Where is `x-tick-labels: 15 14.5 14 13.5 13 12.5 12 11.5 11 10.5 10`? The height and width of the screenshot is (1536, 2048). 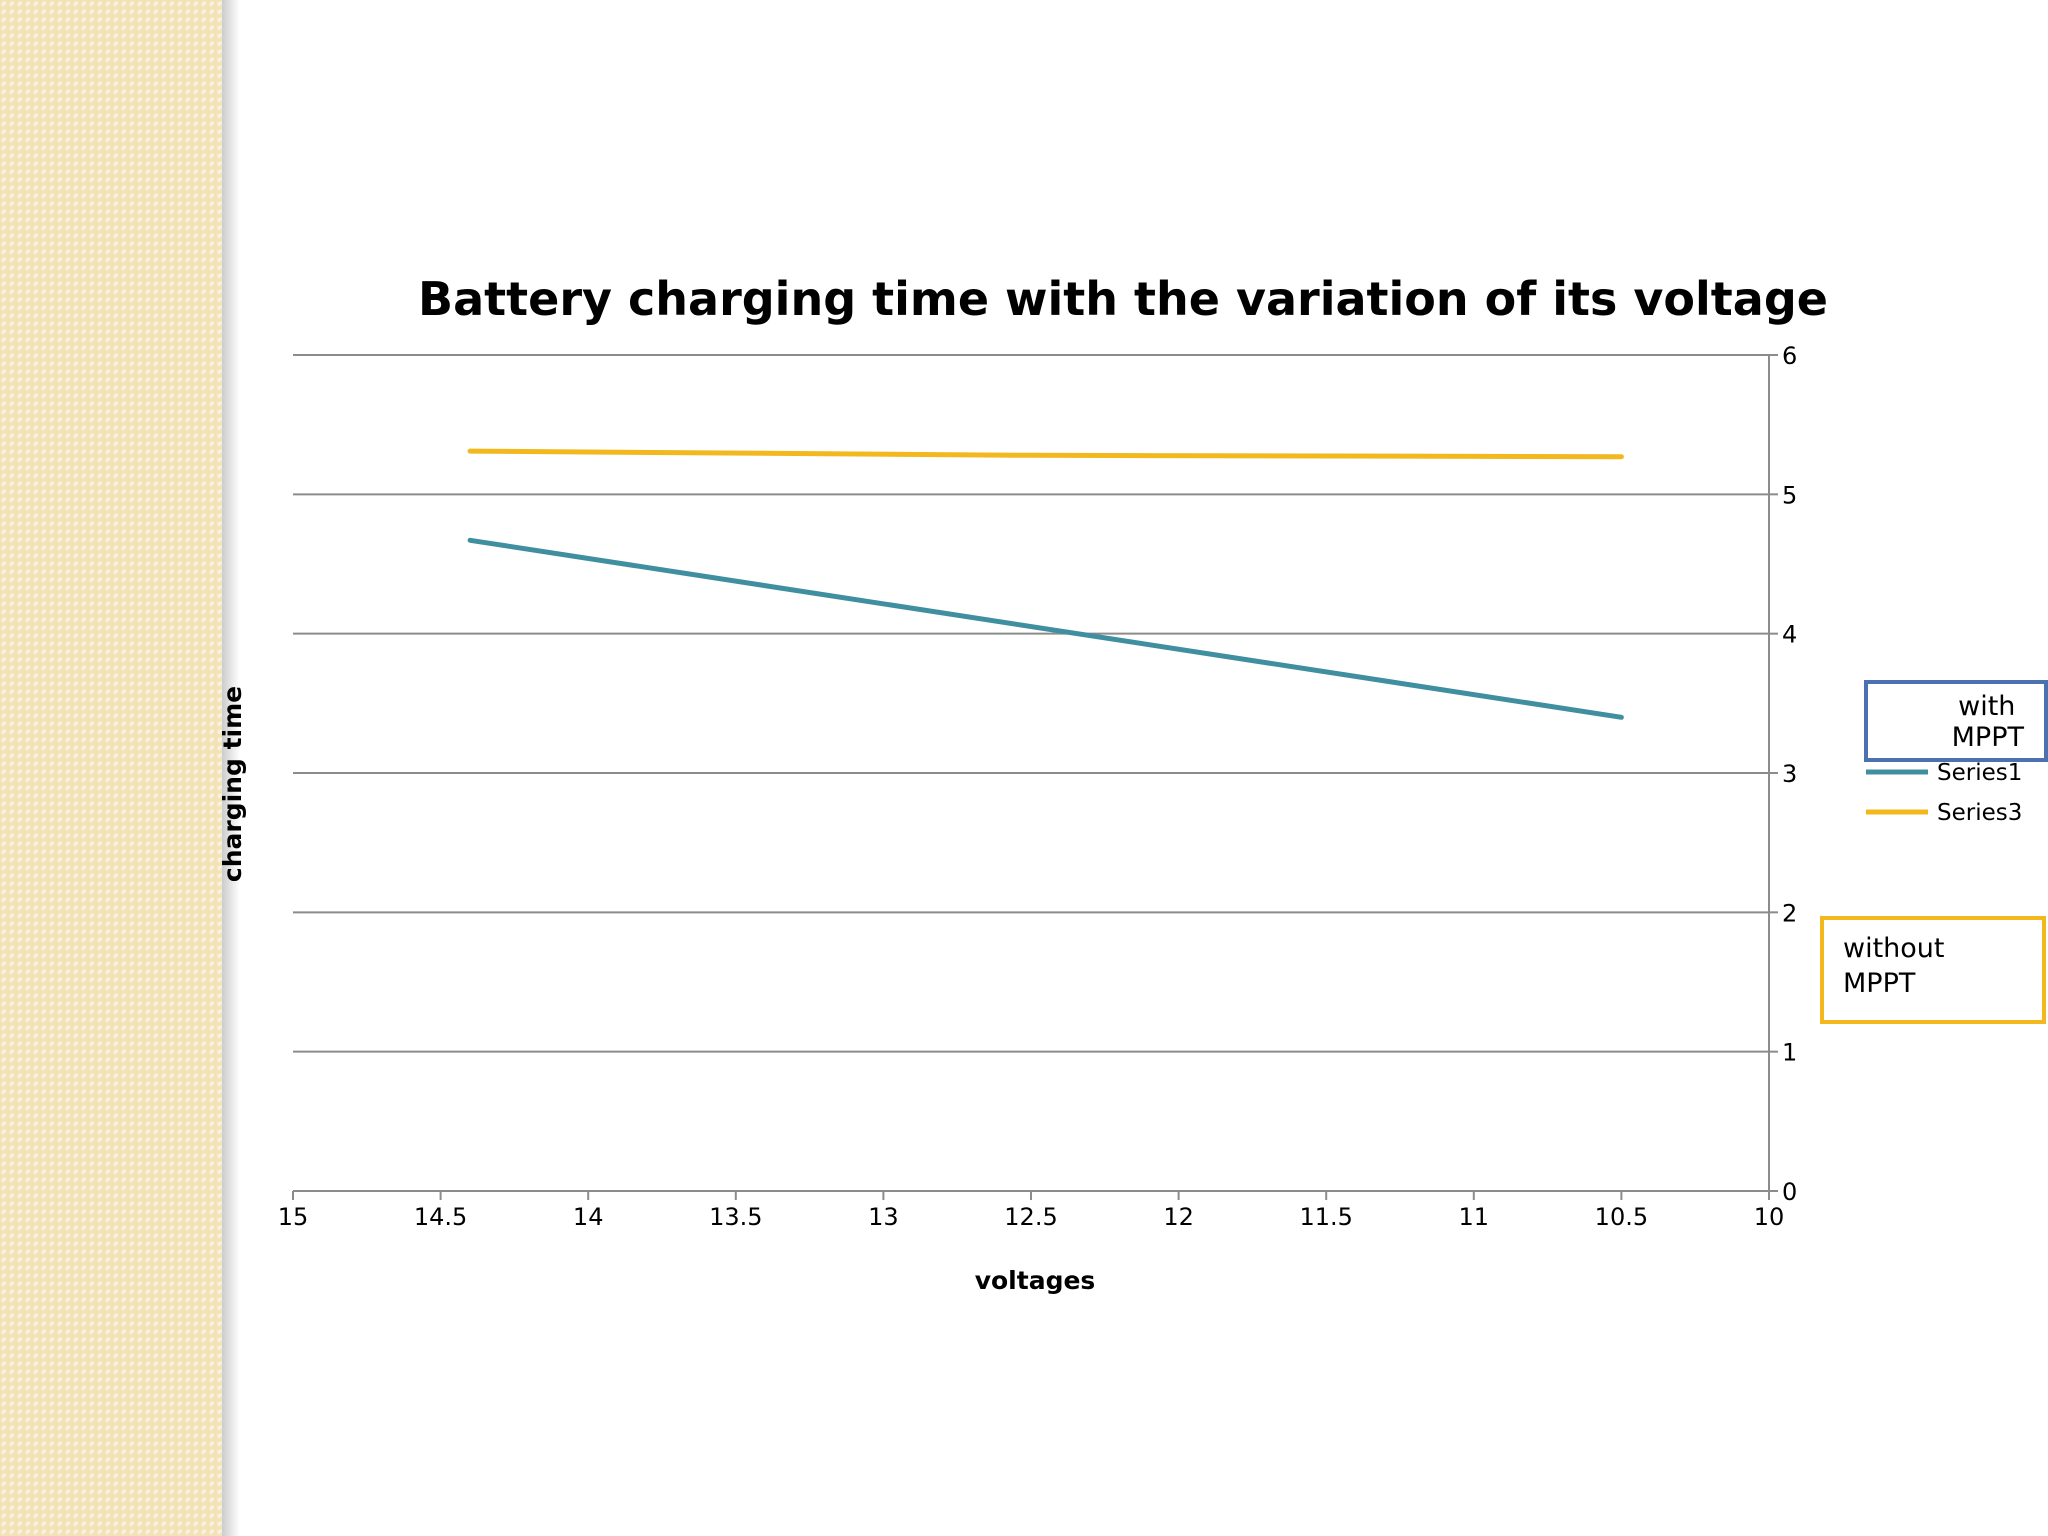
x-tick-labels: 15 14.5 14 13.5 13 12.5 12 11.5 11 10.5 10 is located at coordinates (1031, 1211).